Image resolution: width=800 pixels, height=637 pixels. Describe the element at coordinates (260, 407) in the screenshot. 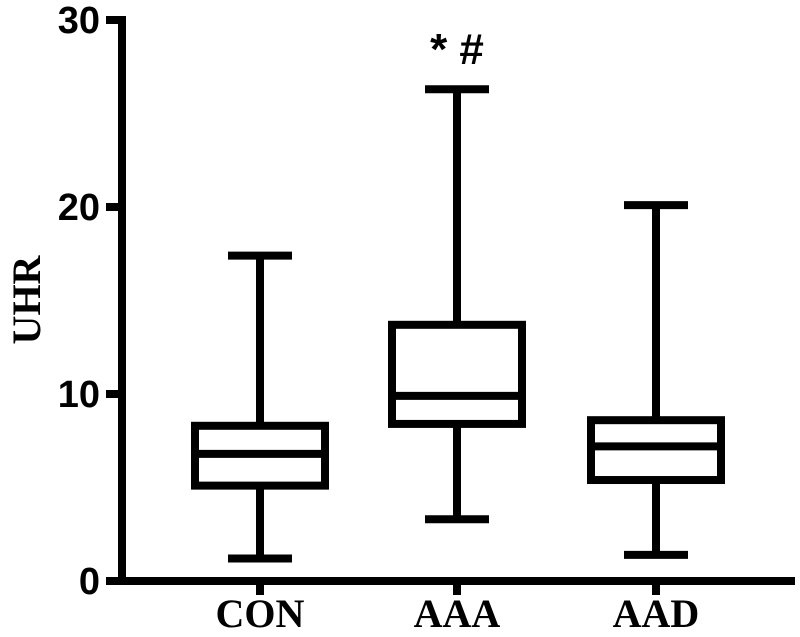

I see `box-con` at that location.